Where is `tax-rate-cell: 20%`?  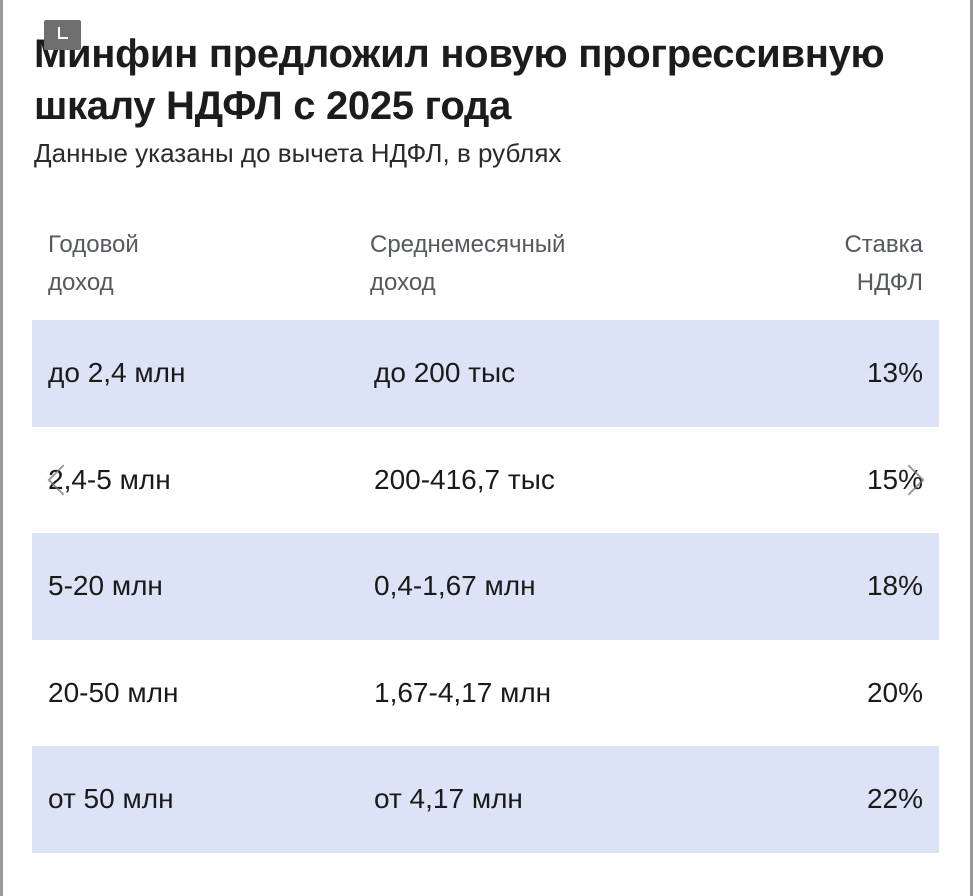 tax-rate-cell: 20% is located at coordinates (894, 692).